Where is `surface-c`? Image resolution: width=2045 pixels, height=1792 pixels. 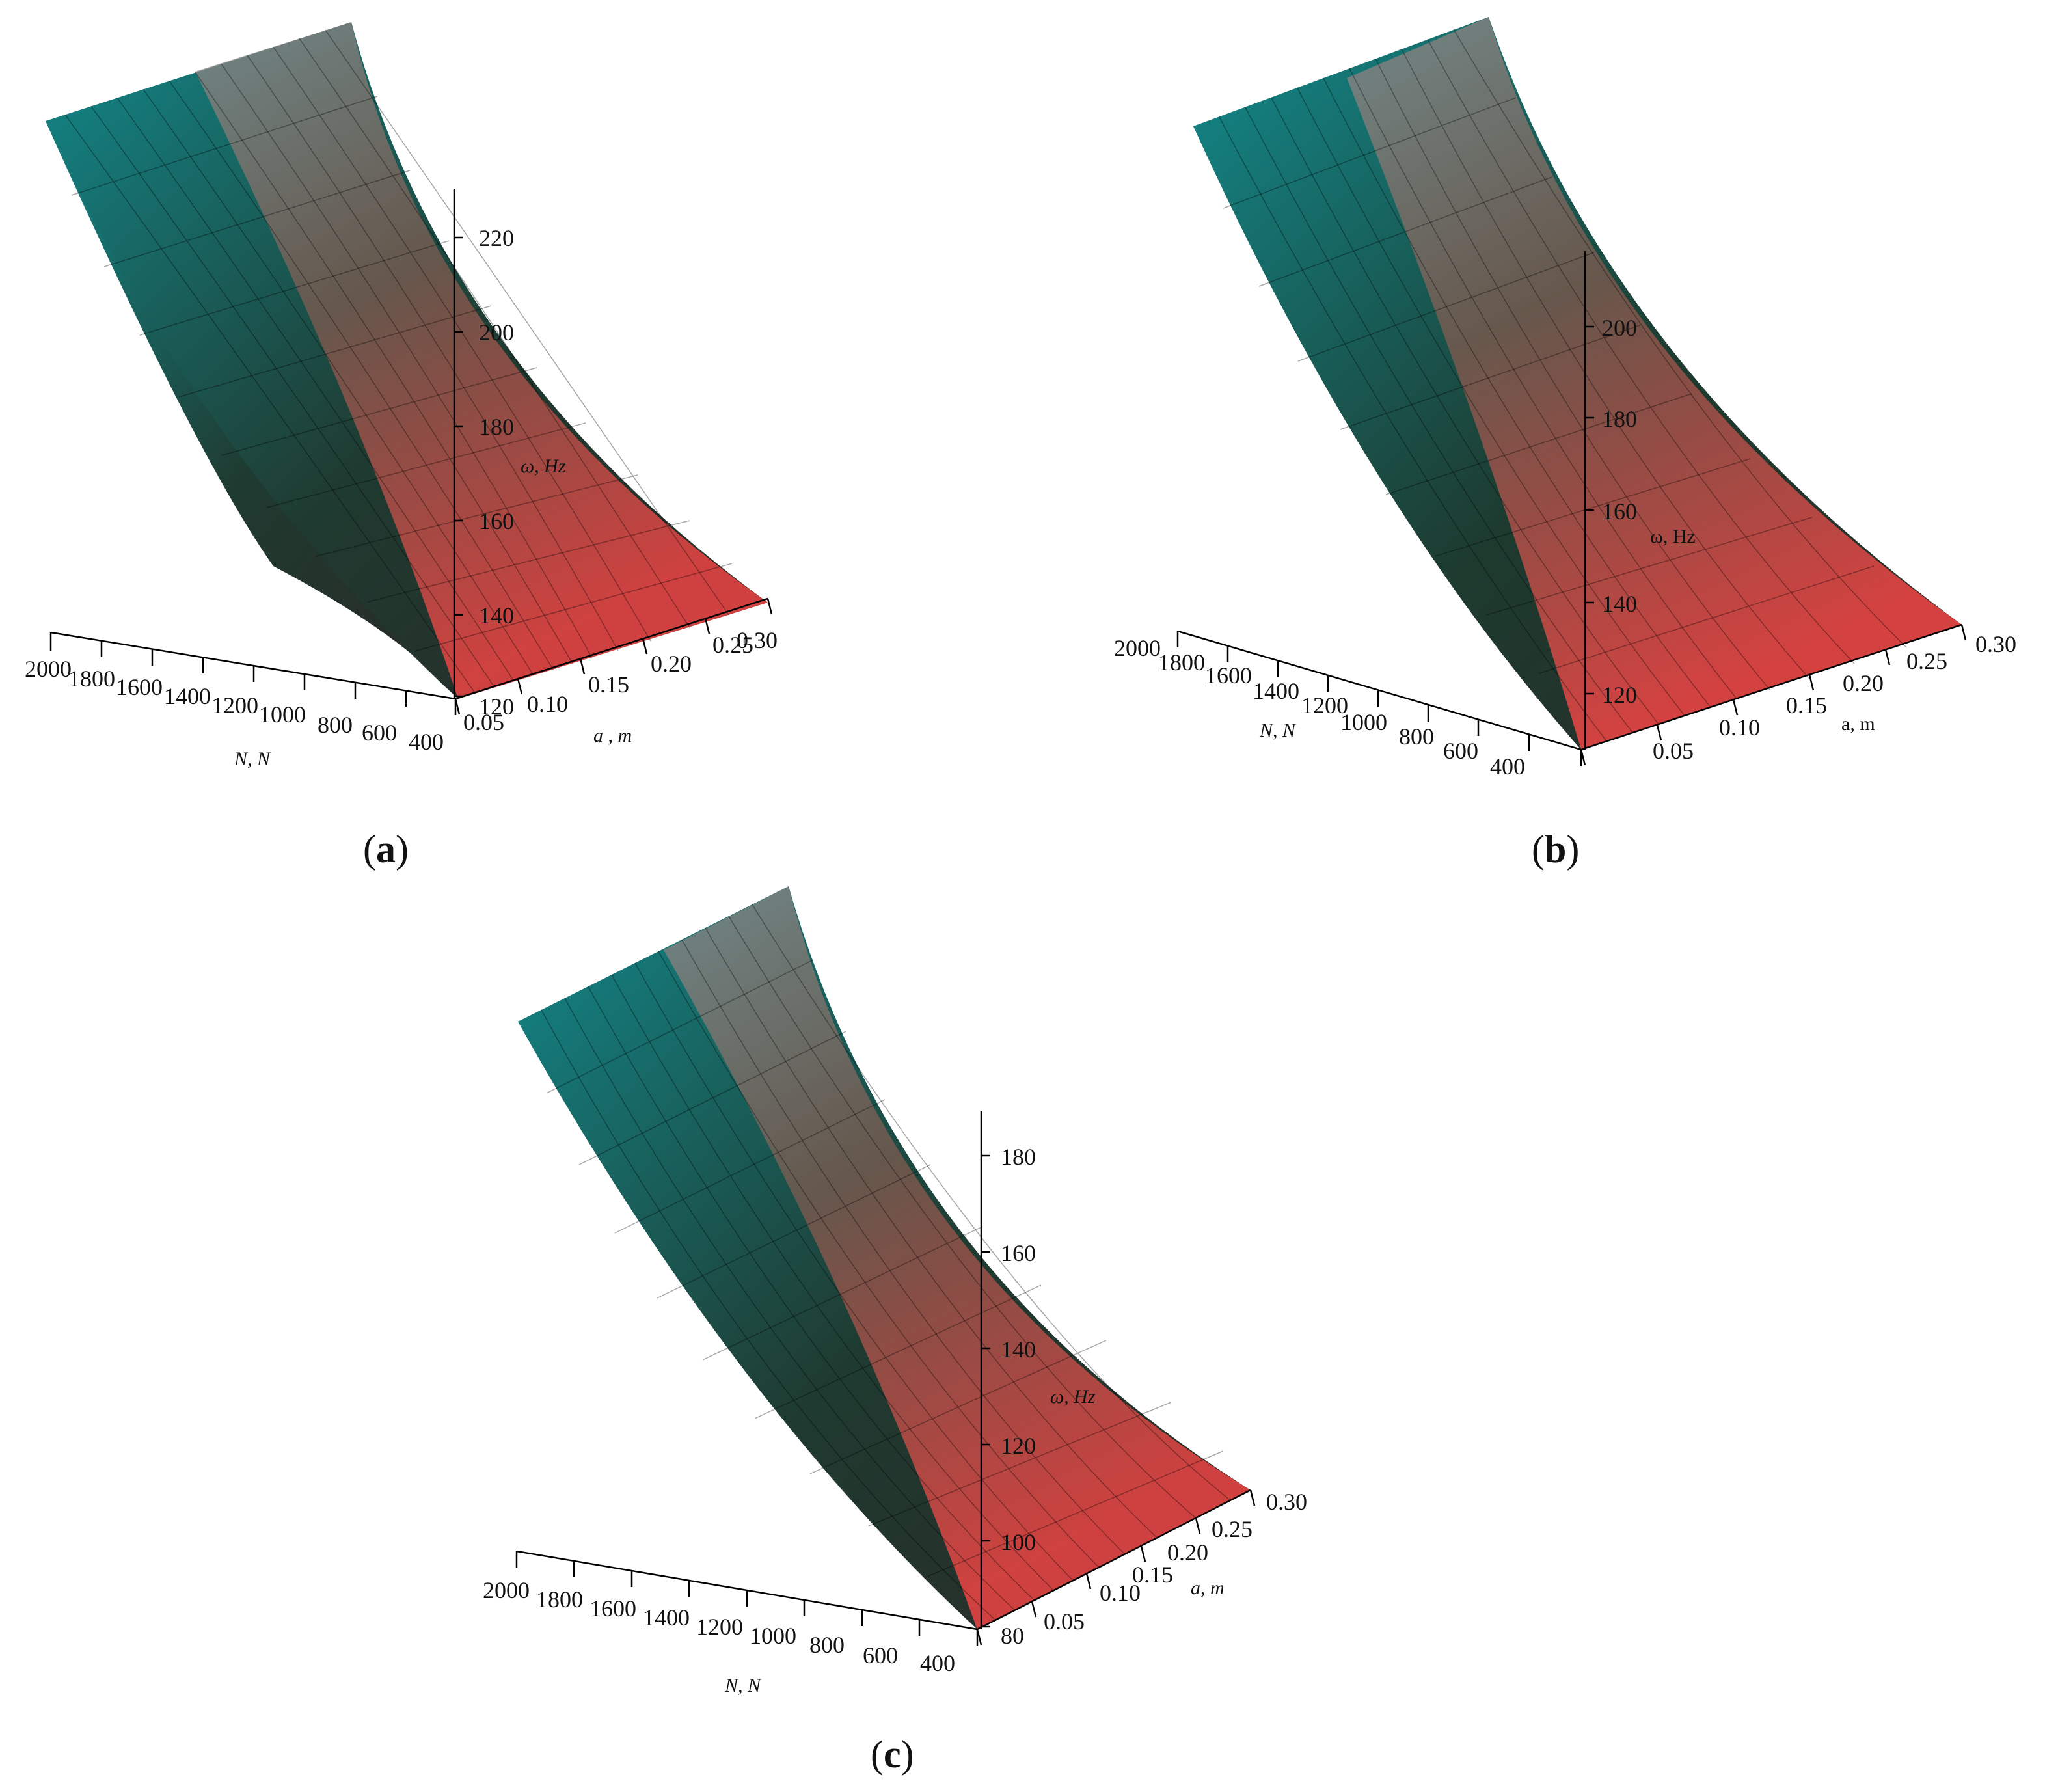
surface-c is located at coordinates (885, 1257).